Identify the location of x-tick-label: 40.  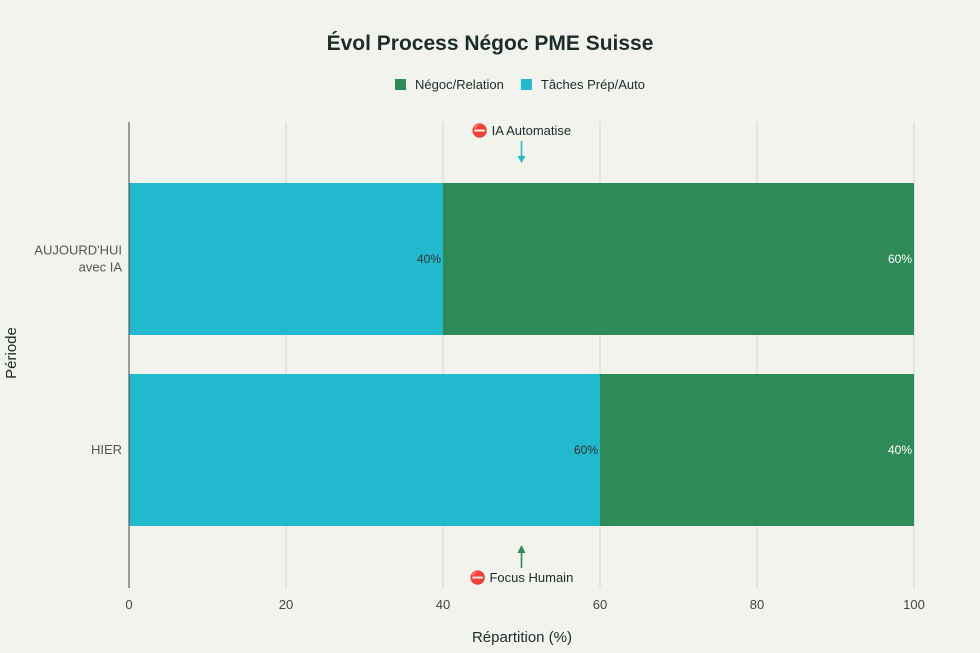
(443, 604).